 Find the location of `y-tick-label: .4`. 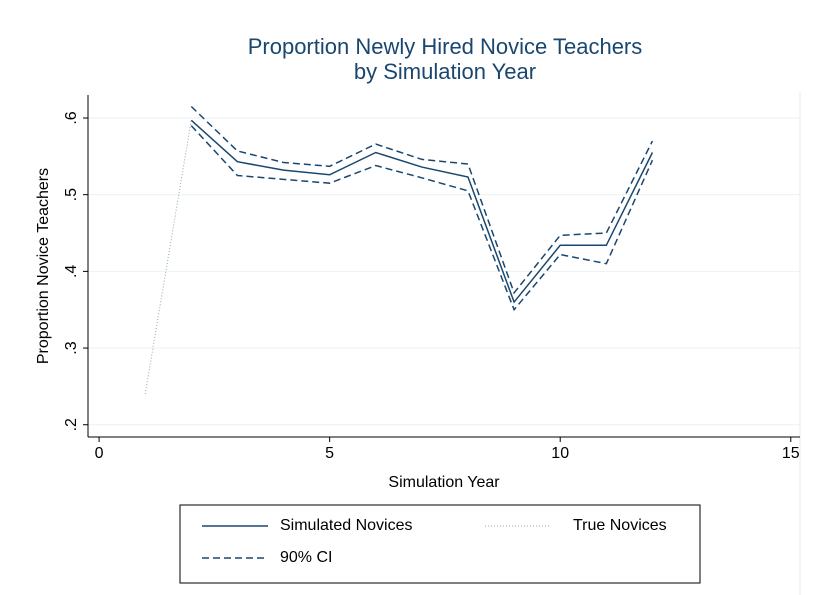

y-tick-label: .4 is located at coordinates (71, 271).